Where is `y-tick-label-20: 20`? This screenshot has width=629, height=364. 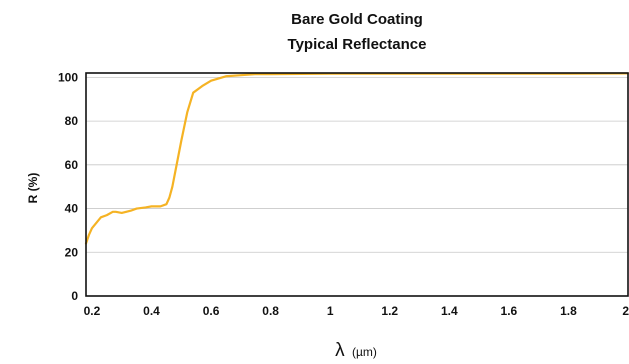 y-tick-label-20: 20 is located at coordinates (72, 252).